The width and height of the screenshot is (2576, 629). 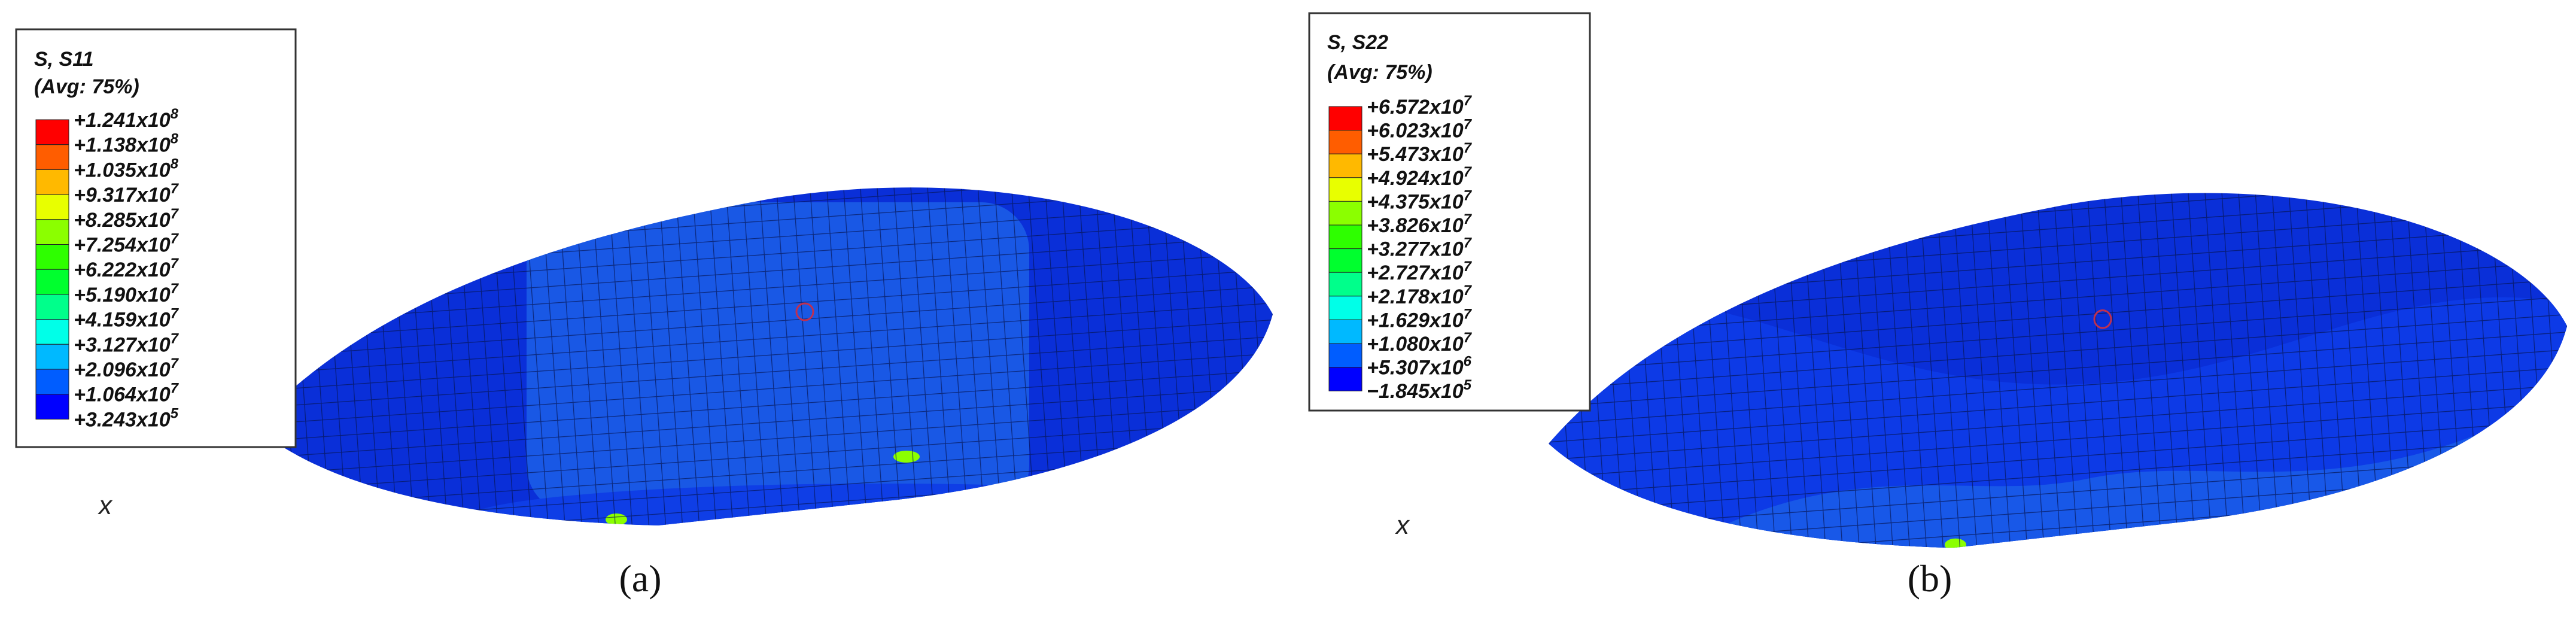 I want to click on legend-label: +3.243x105, so click(x=126, y=418).